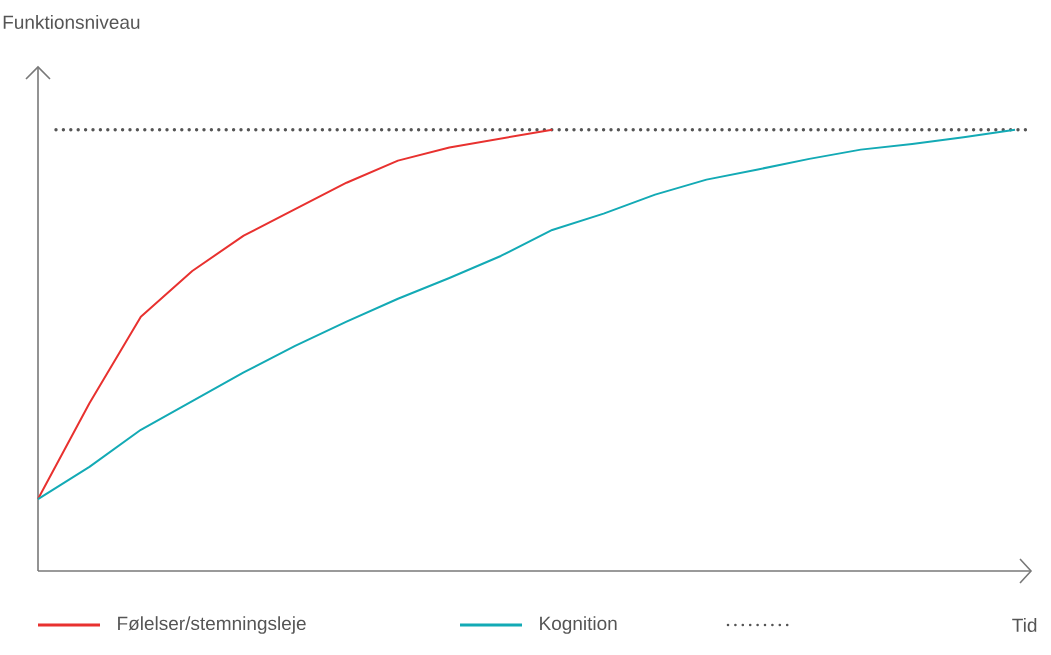 This screenshot has width=1051, height=655. What do you see at coordinates (212, 625) in the screenshot?
I see `legend-label: Følelser/stemningsleje` at bounding box center [212, 625].